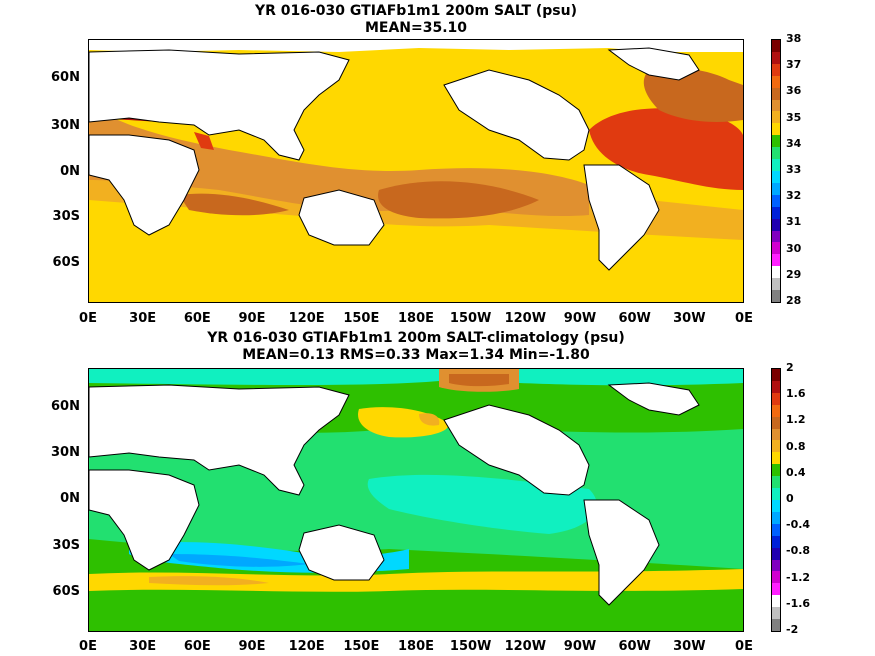 The width and height of the screenshot is (875, 656). What do you see at coordinates (70, 171) in the screenshot?
I see `top-lat-label-0n: 0N` at bounding box center [70, 171].